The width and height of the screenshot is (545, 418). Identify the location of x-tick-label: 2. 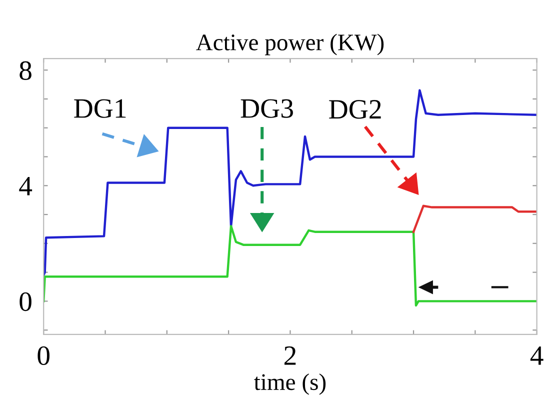
(290, 355).